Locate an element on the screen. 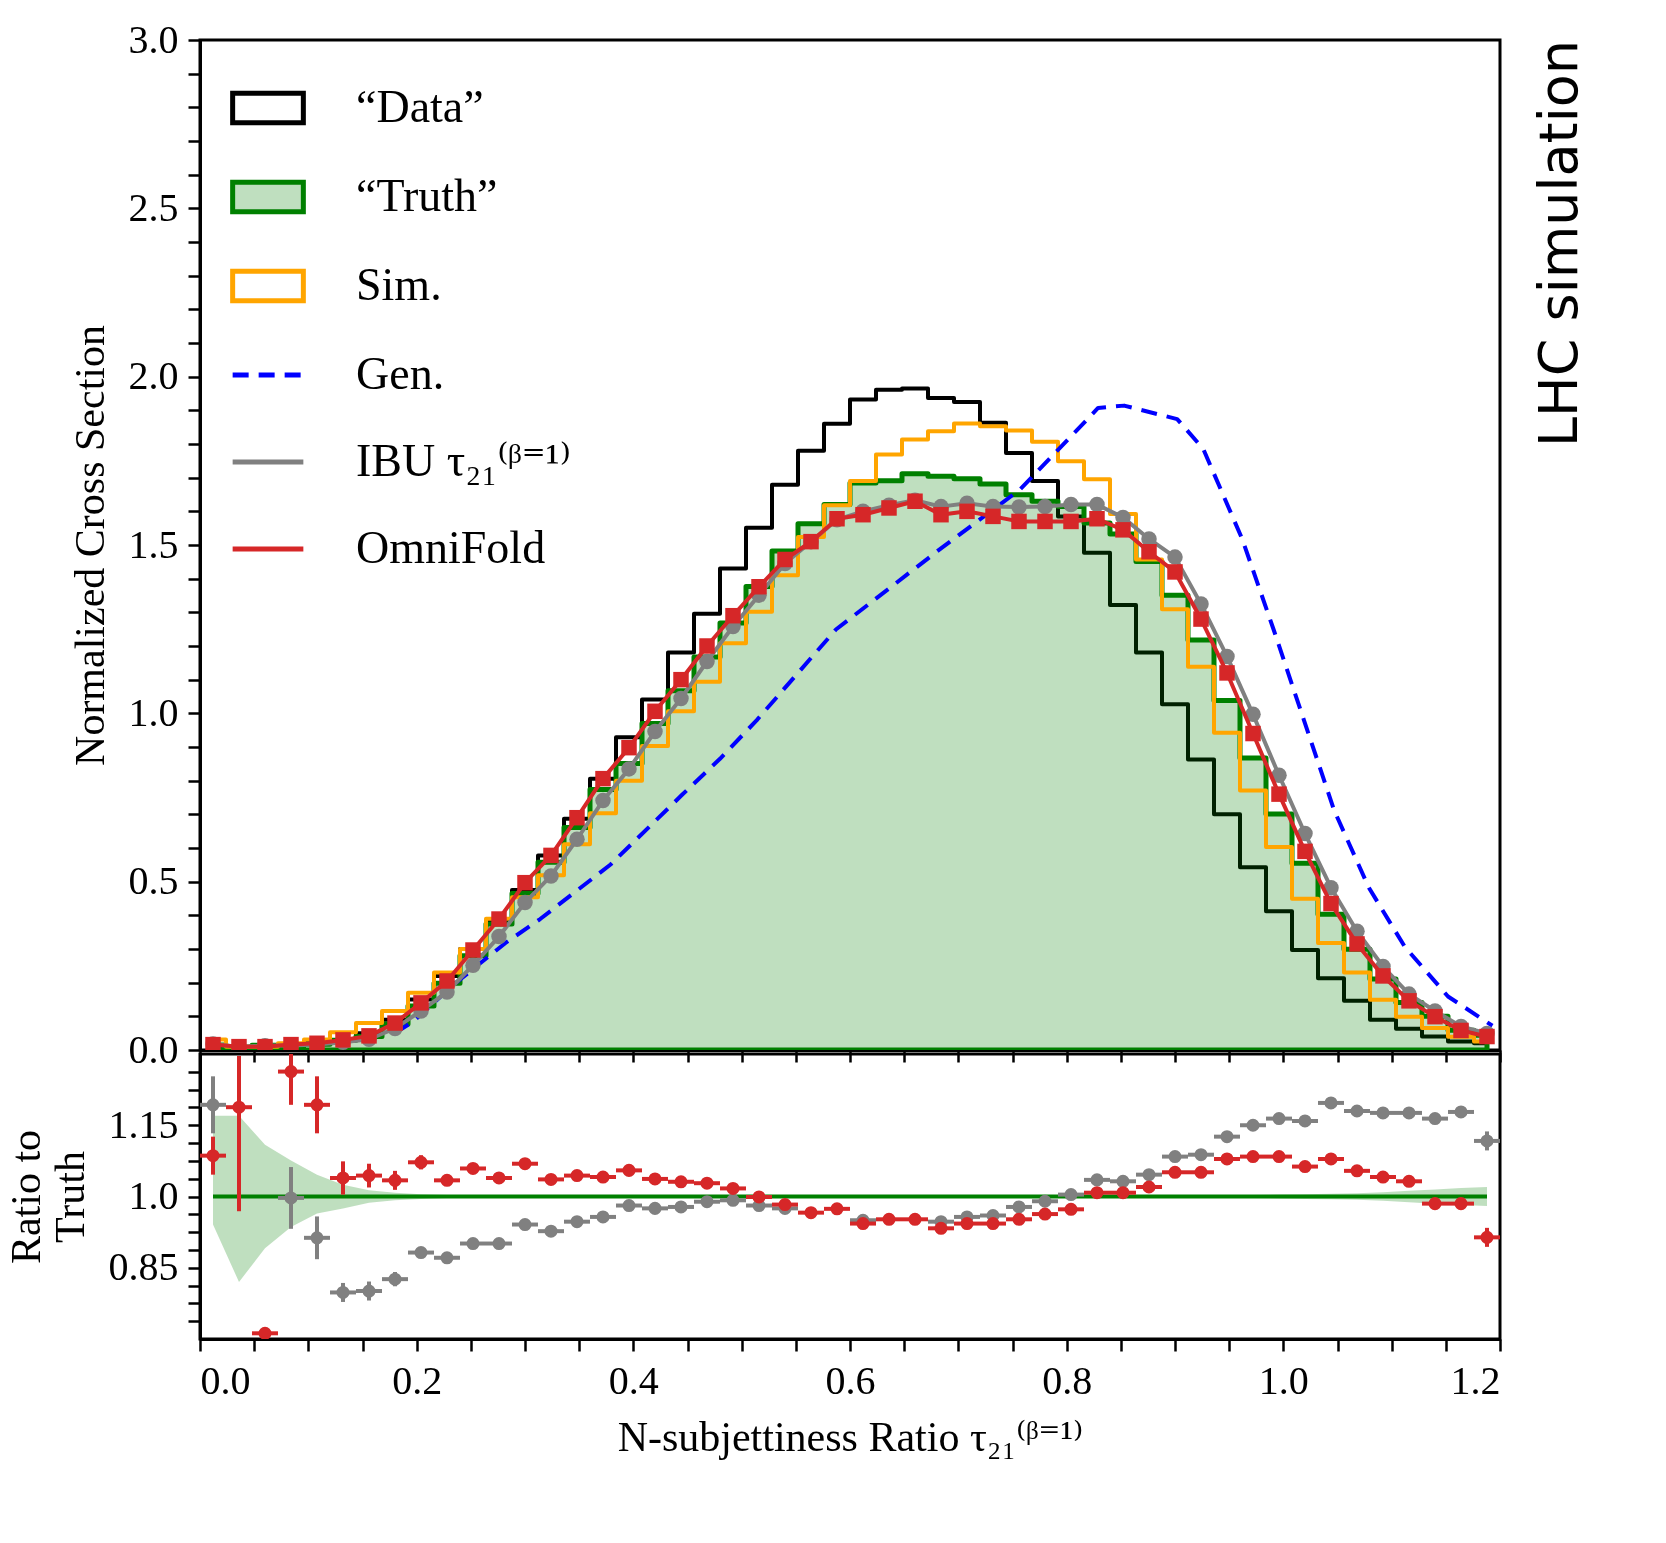  y-tick-label: 1.15 is located at coordinates (143, 1124).